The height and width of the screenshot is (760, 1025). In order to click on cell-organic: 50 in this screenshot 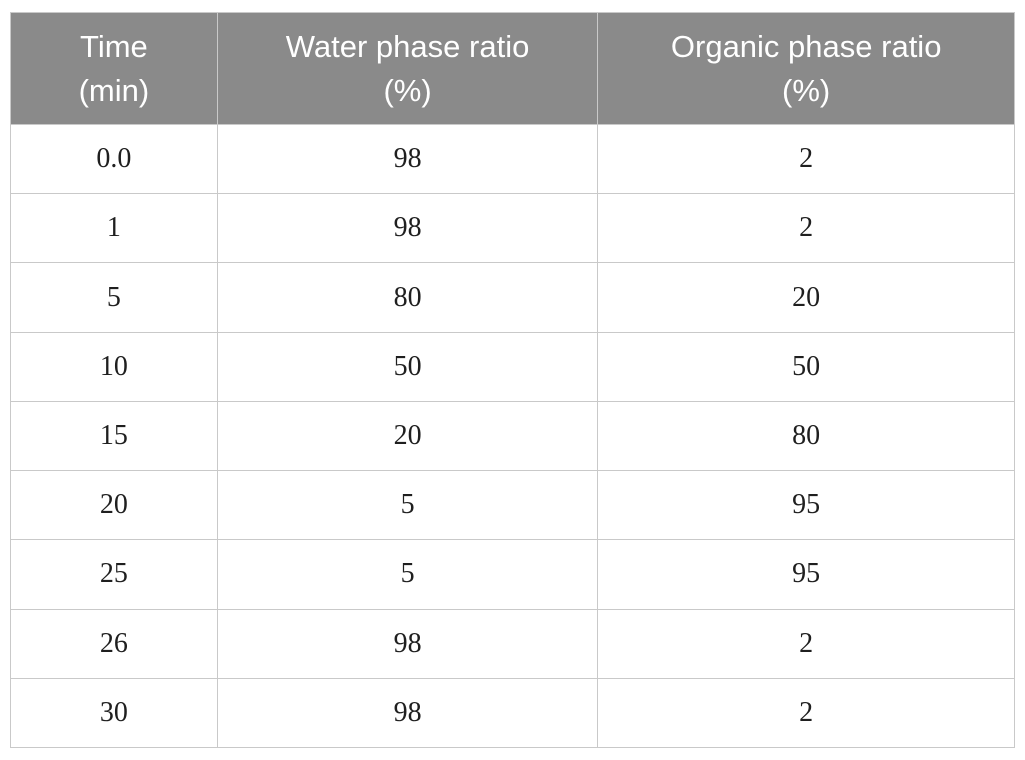, I will do `click(806, 366)`.